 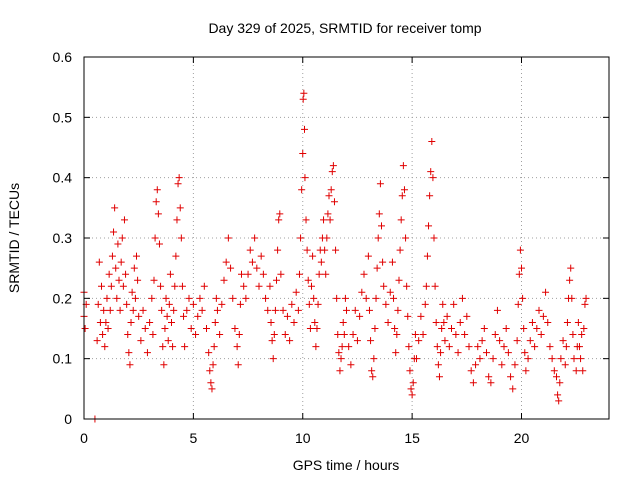 What do you see at coordinates (522, 438) in the screenshot?
I see `x-tick-label: 20` at bounding box center [522, 438].